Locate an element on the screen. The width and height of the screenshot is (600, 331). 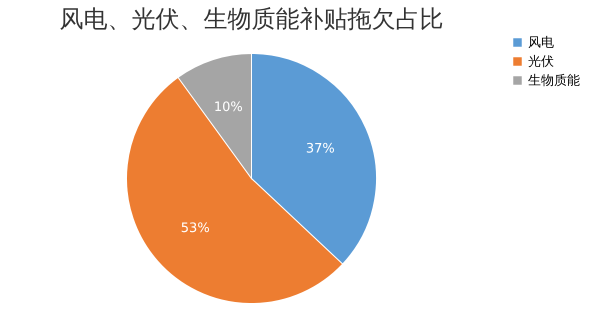
data-label: 10% is located at coordinates (228, 108).